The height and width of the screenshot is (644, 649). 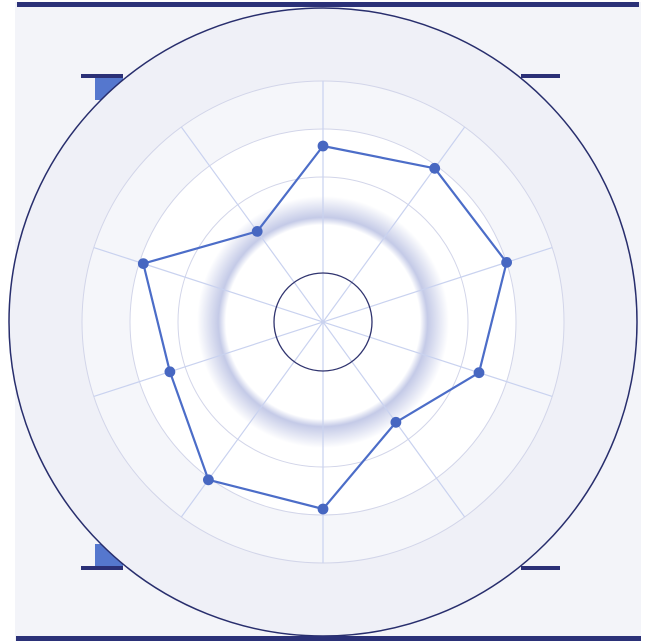 What do you see at coordinates (540, 76) in the screenshot?
I see `right-upper-tick-mark` at bounding box center [540, 76].